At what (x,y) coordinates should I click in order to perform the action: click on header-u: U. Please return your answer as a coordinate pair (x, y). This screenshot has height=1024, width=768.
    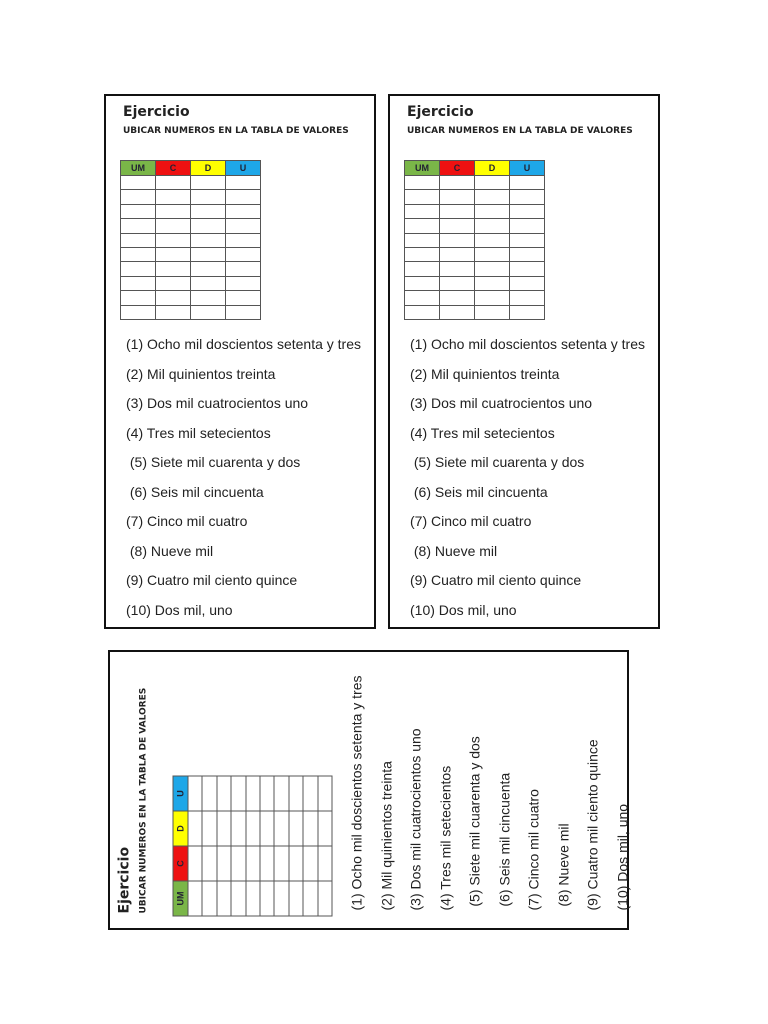
    Looking at the image, I should click on (180, 793).